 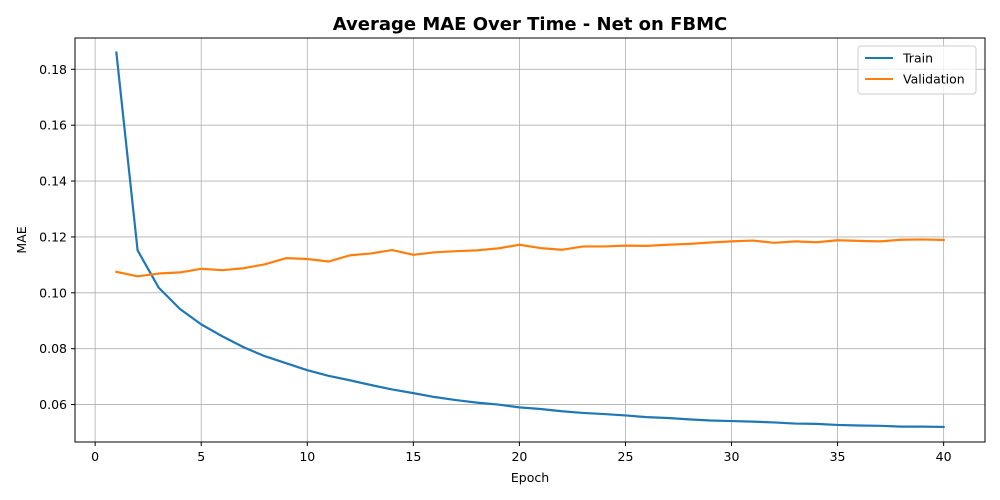 I want to click on x-tick-label: 30, so click(x=732, y=456).